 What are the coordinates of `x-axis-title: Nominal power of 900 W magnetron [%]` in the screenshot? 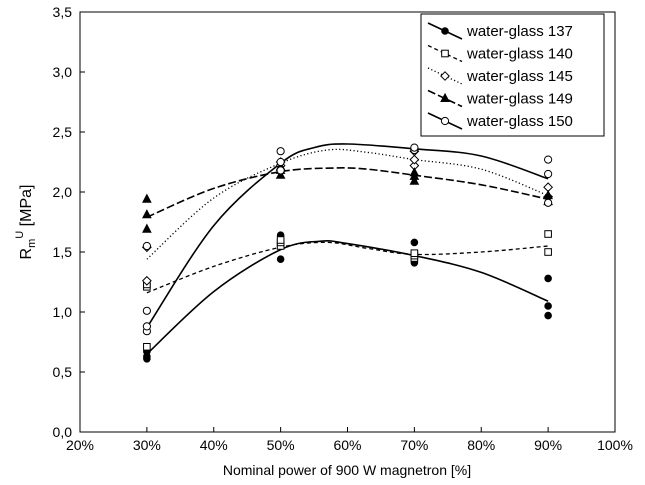 It's located at (347, 470).